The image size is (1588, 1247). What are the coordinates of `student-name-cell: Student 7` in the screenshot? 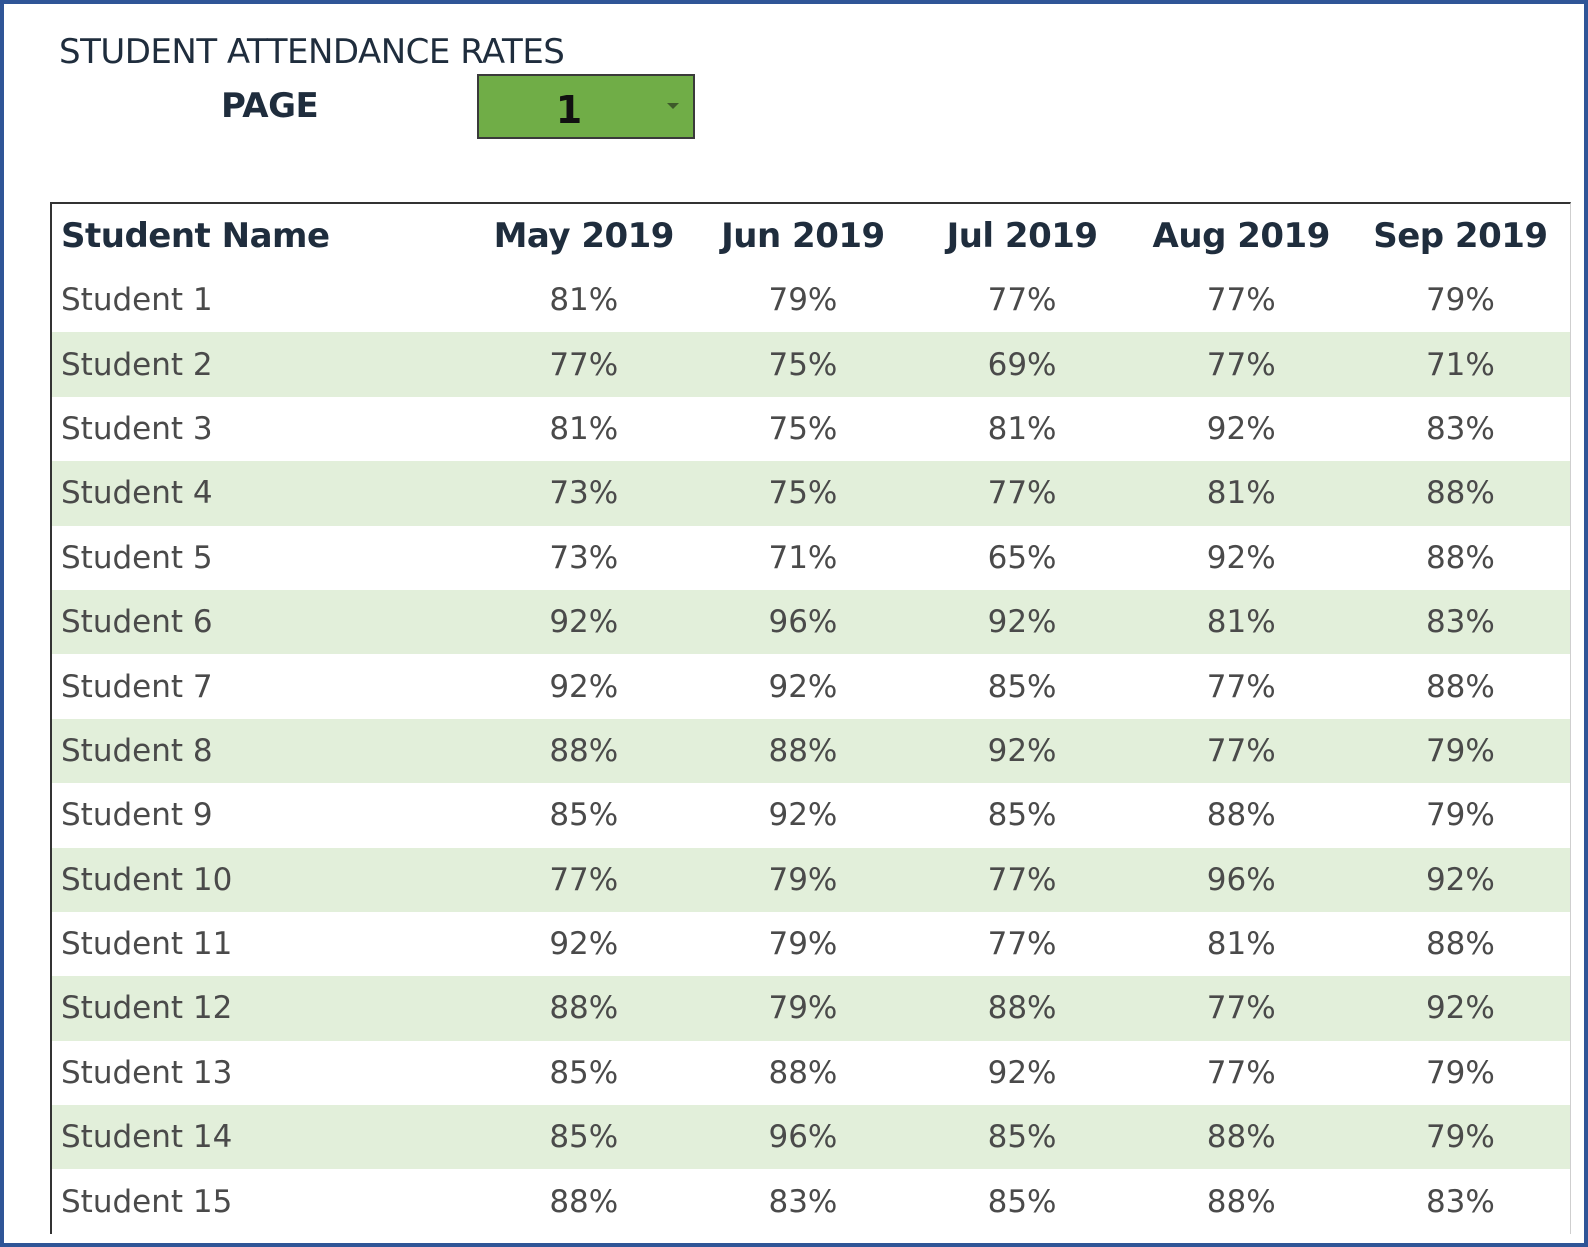 It's located at (137, 686).